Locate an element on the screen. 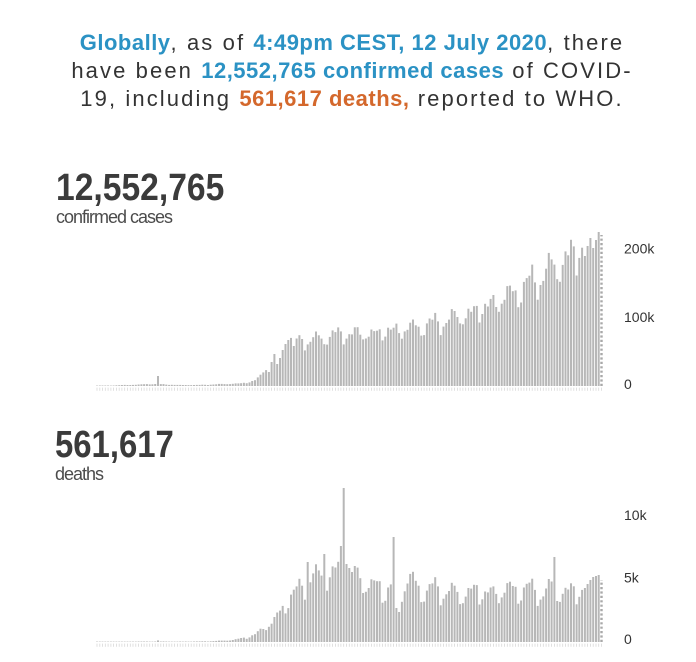 Image resolution: width=696 pixels, height=662 pixels. svg-text: 5k is located at coordinates (632, 578).